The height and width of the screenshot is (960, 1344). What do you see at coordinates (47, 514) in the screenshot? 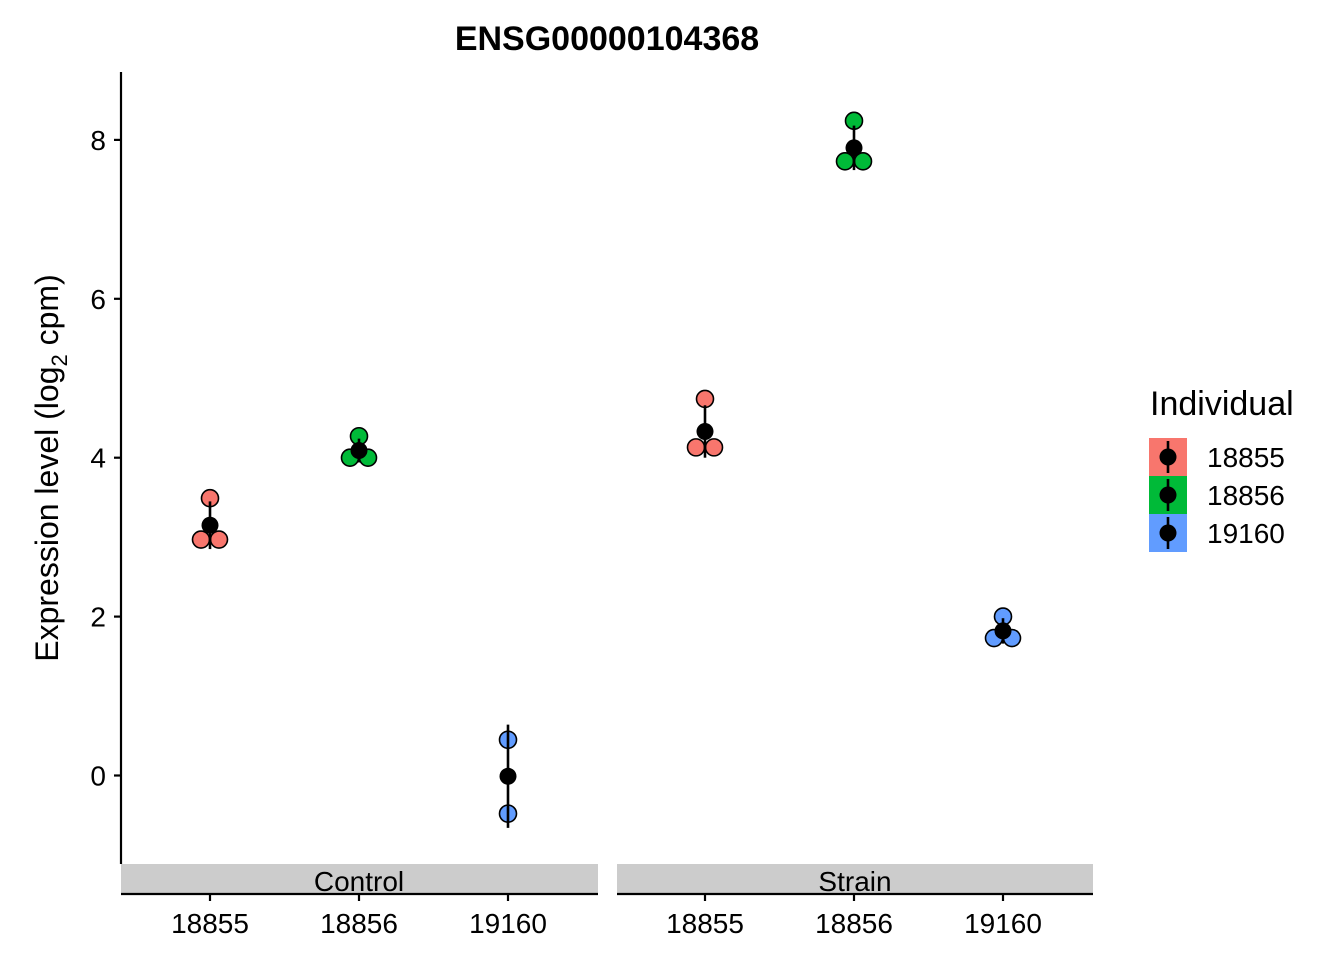
I see `y-axis-title-prefix: Expression level (log` at bounding box center [47, 514].